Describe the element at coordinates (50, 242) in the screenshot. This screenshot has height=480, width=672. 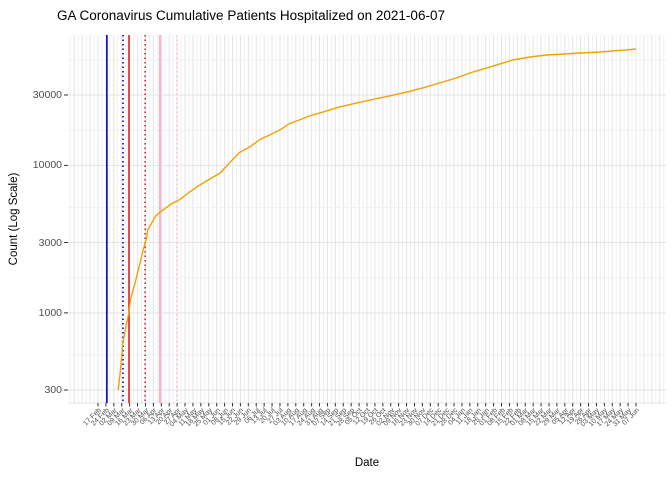
I see `y-tick-label: 3000` at that location.